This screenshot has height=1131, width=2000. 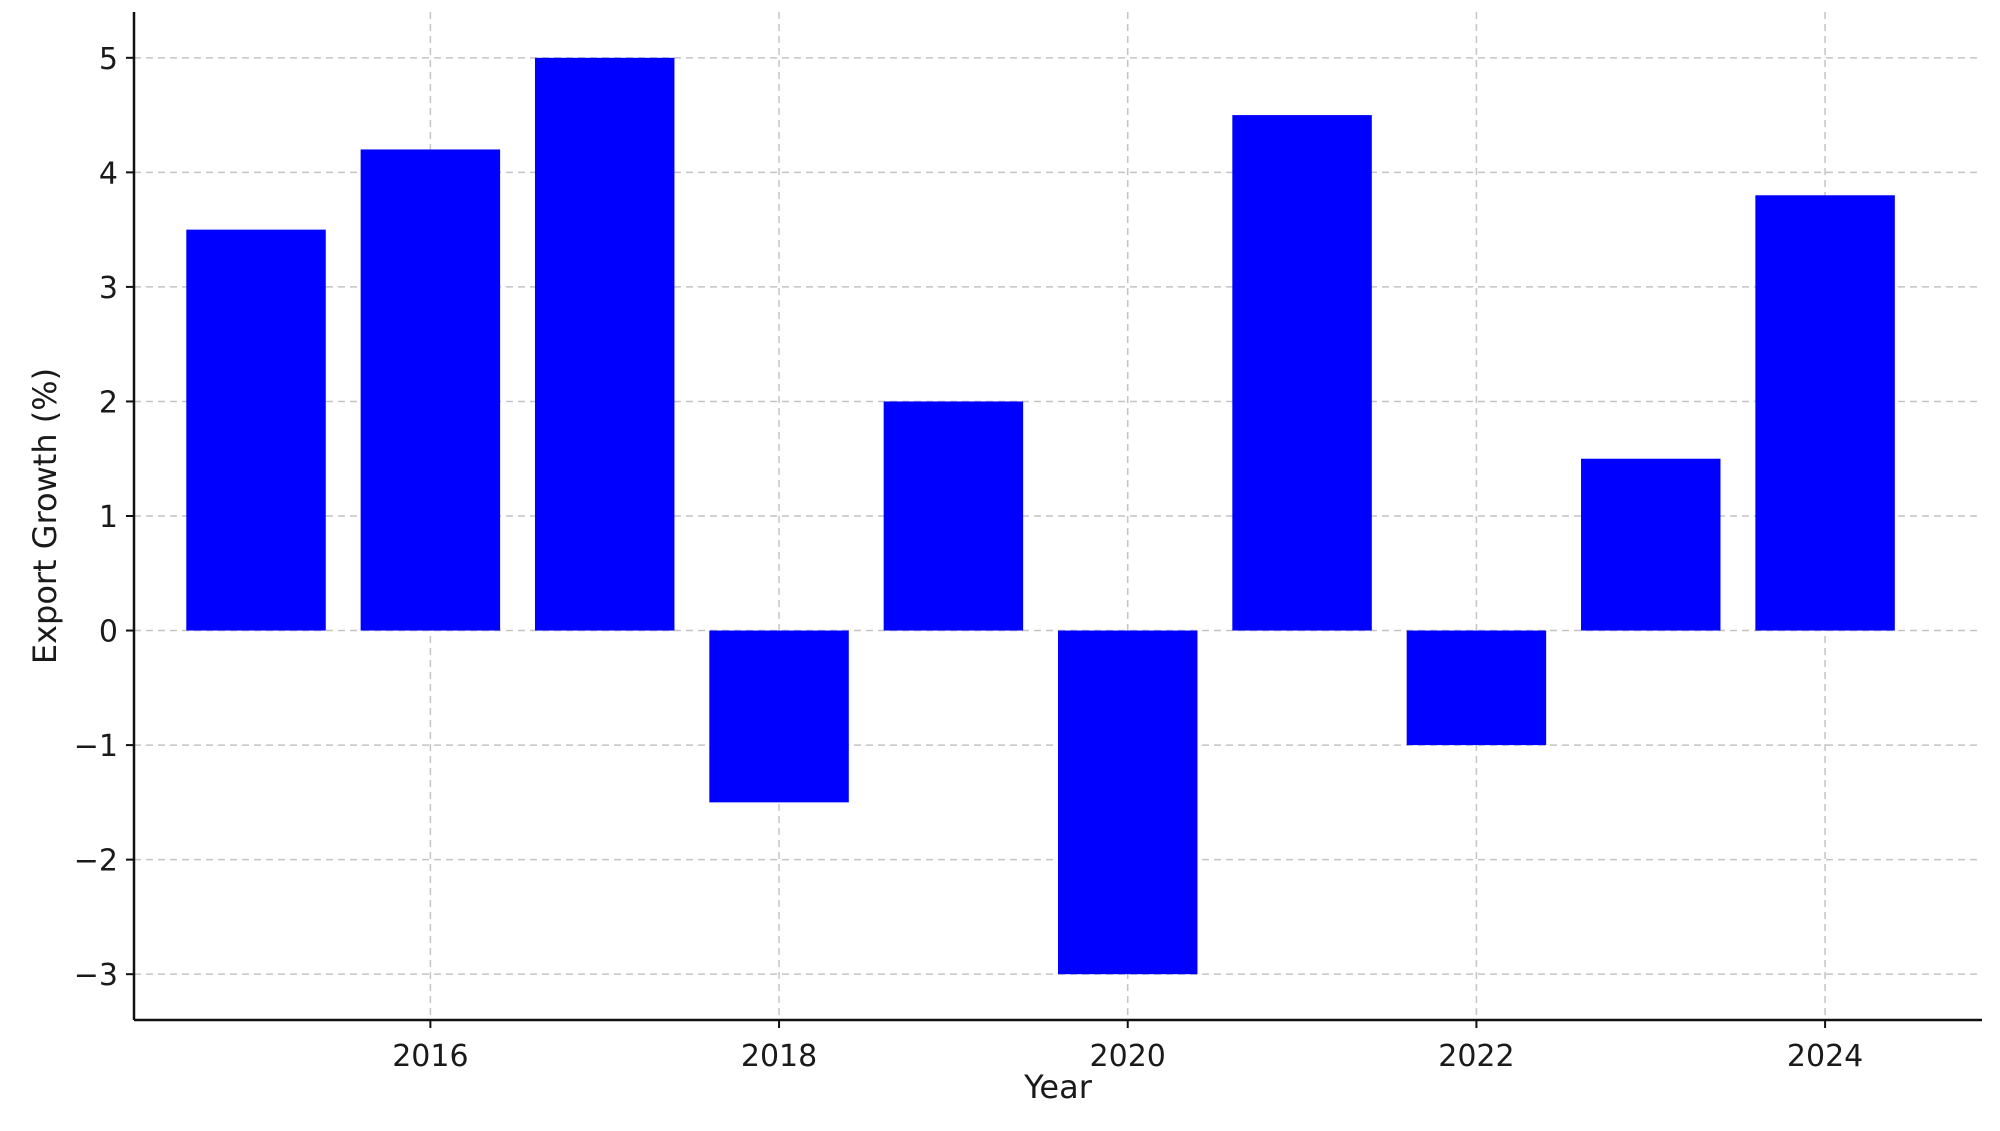 I want to click on y-tick-label: 4, so click(x=108, y=173).